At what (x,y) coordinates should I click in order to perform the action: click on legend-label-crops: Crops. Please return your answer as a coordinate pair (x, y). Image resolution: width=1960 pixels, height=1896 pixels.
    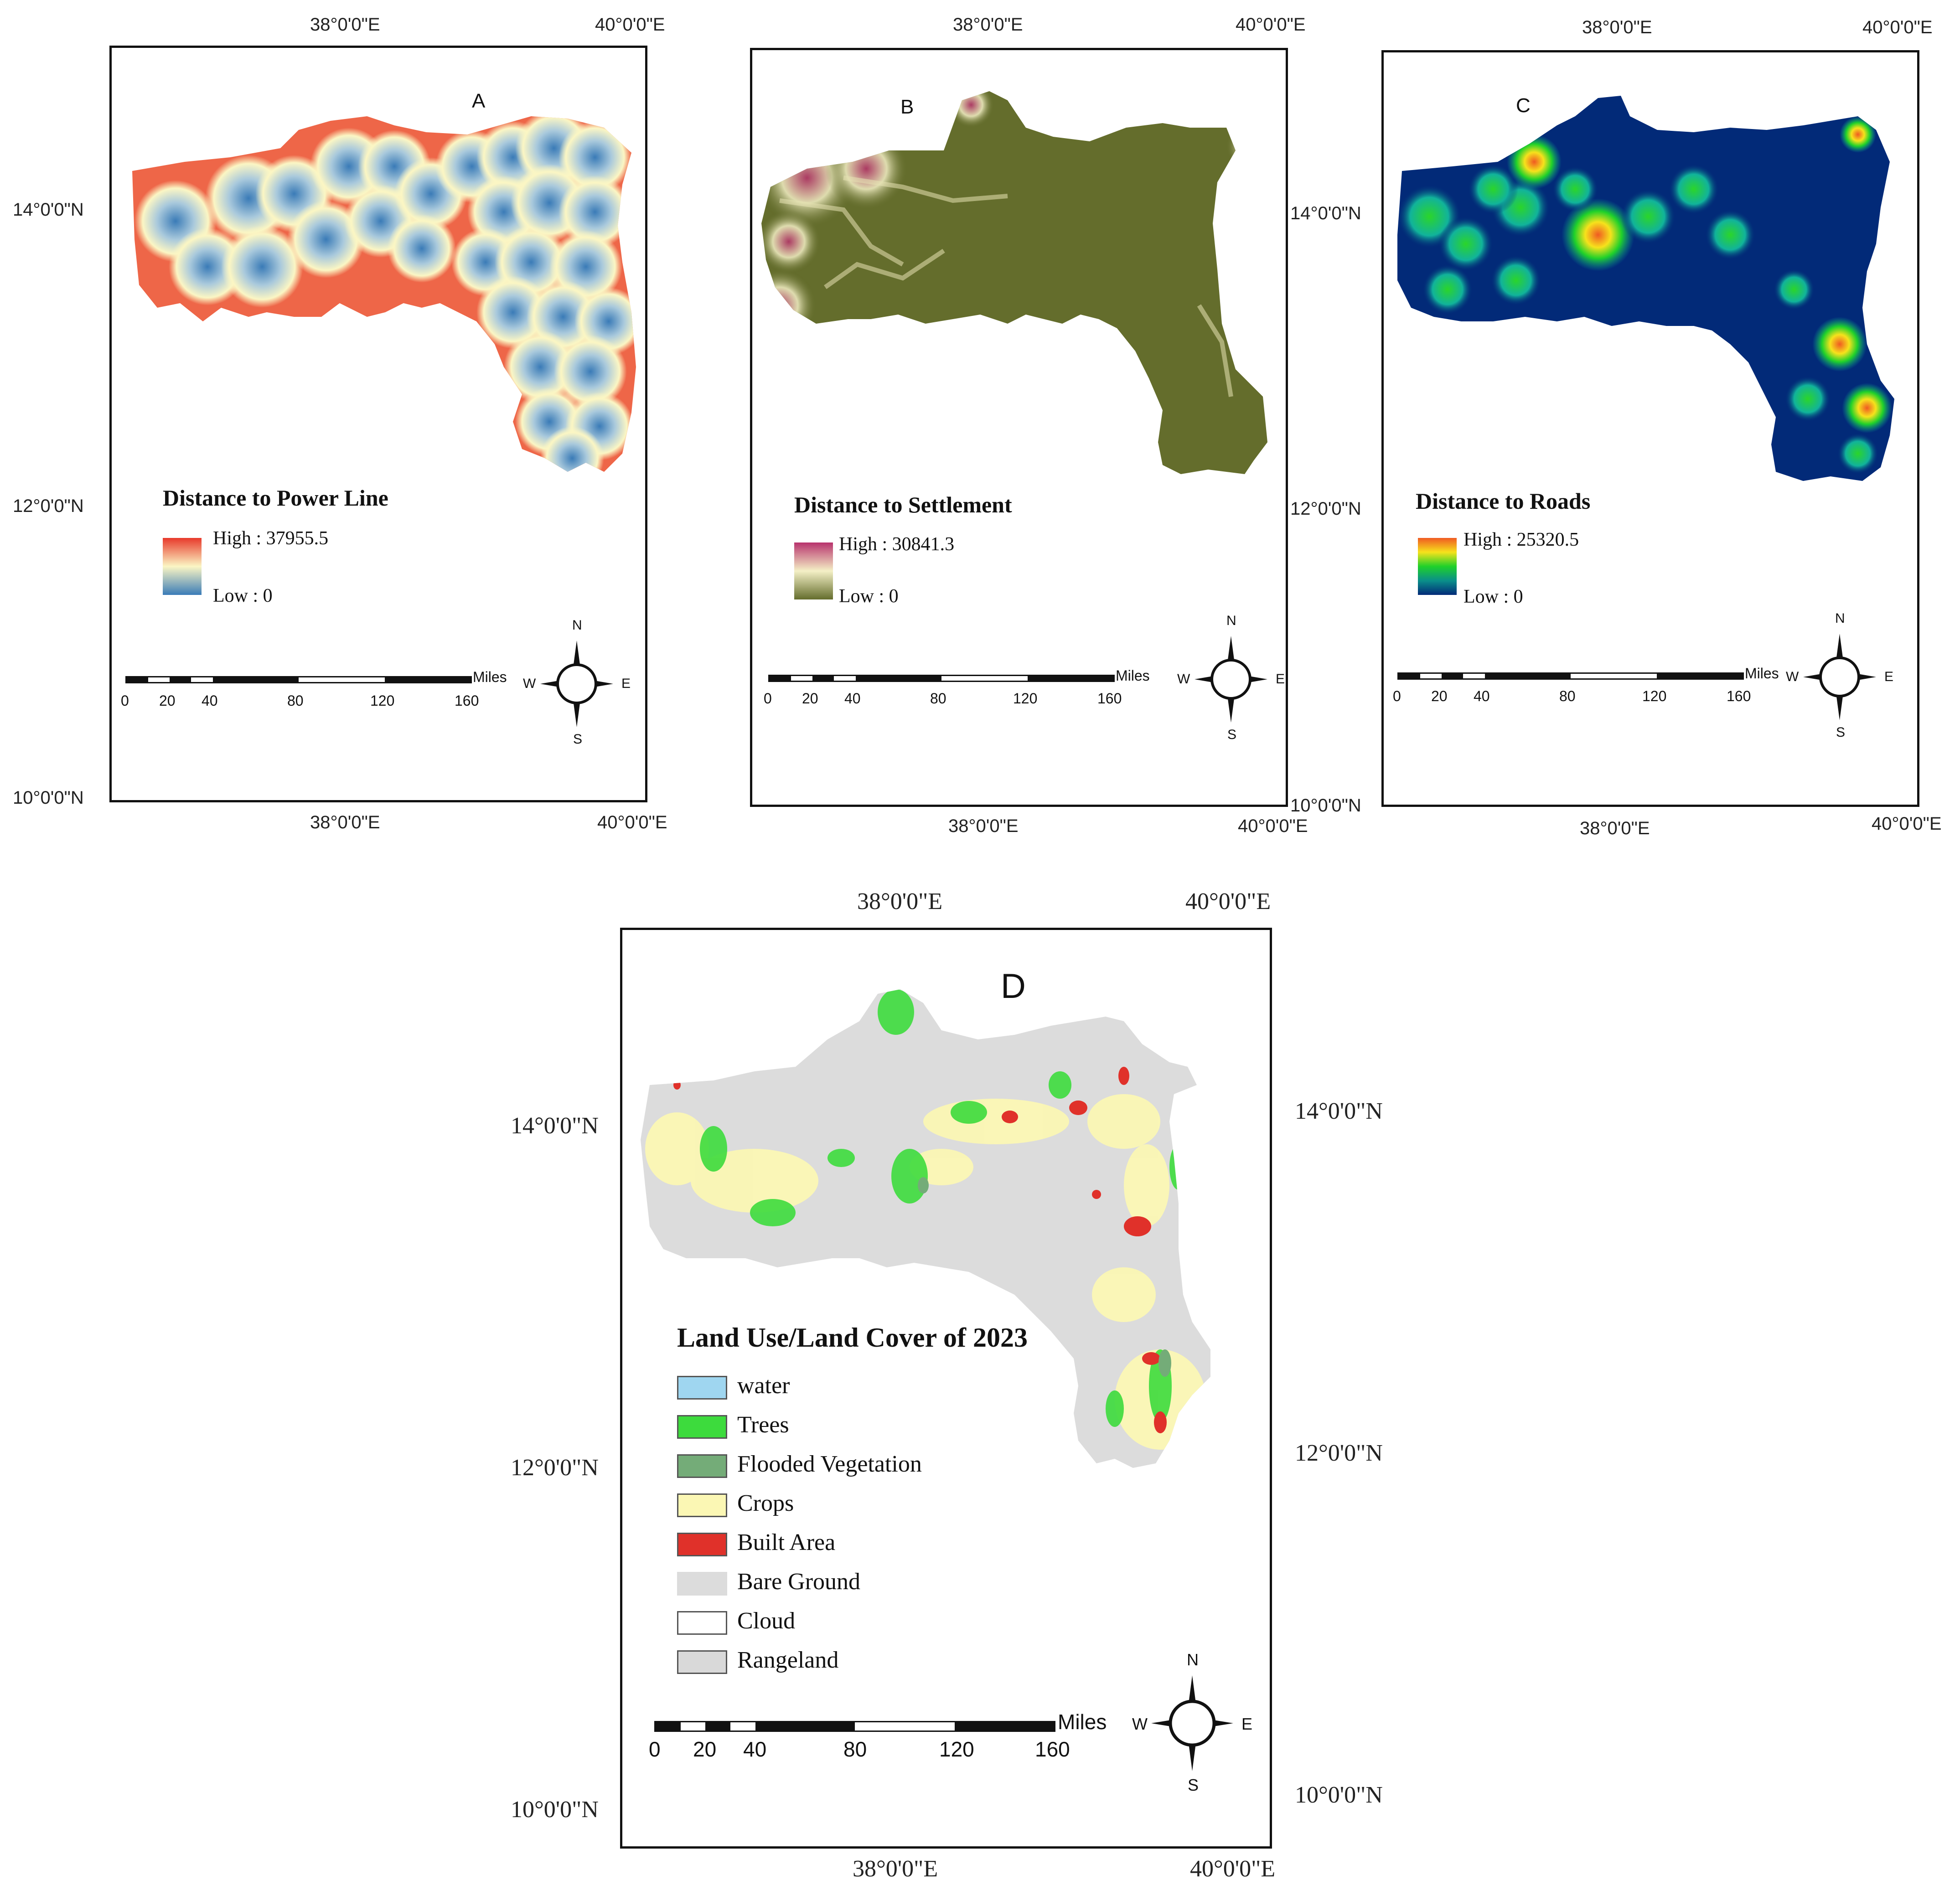
    Looking at the image, I should click on (765, 1503).